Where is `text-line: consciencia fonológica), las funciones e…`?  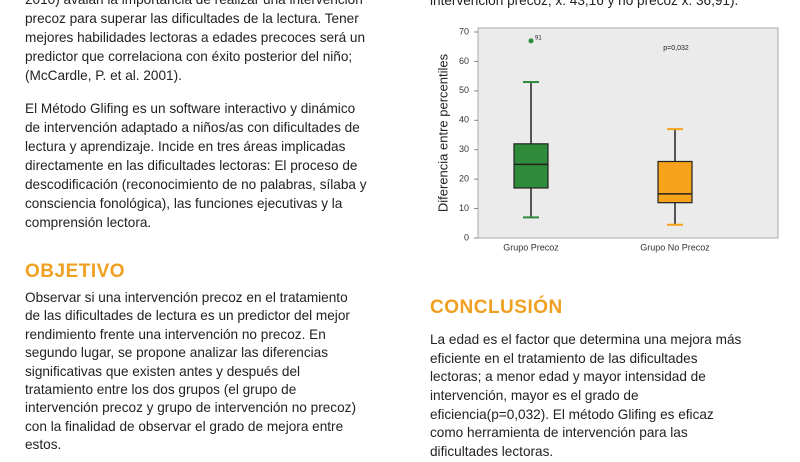 text-line: consciencia fonológica), las funciones e… is located at coordinates (184, 203).